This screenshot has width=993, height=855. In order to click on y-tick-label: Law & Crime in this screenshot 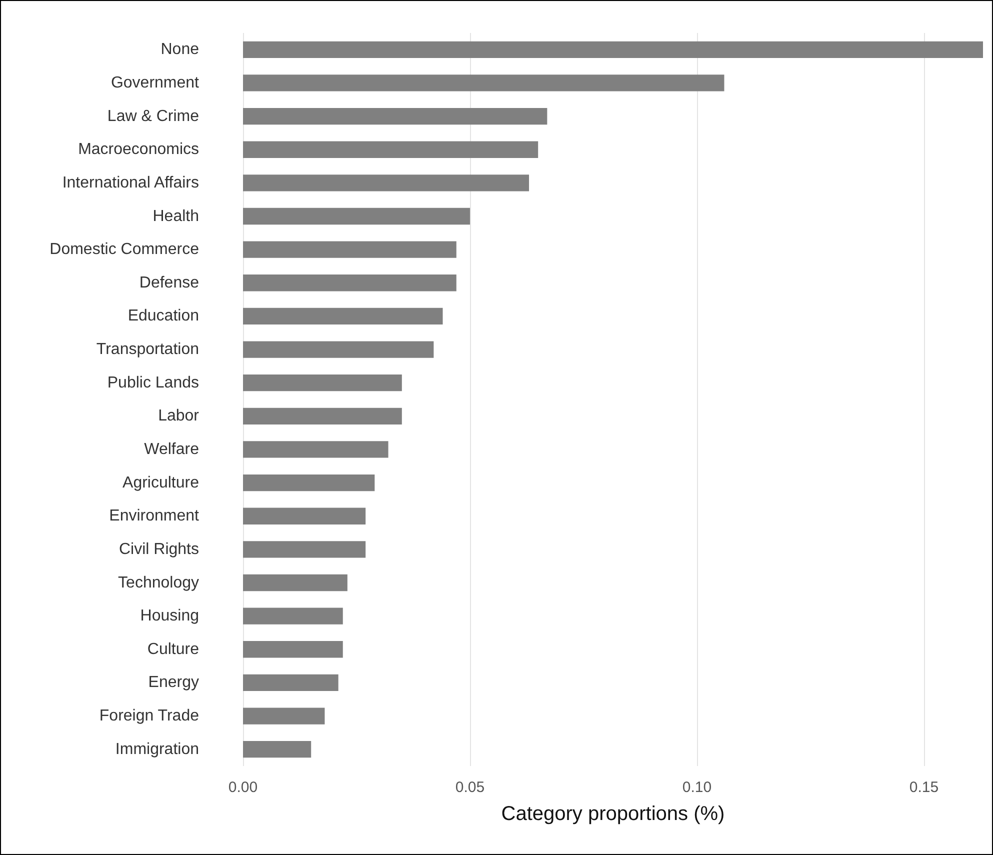, I will do `click(153, 116)`.